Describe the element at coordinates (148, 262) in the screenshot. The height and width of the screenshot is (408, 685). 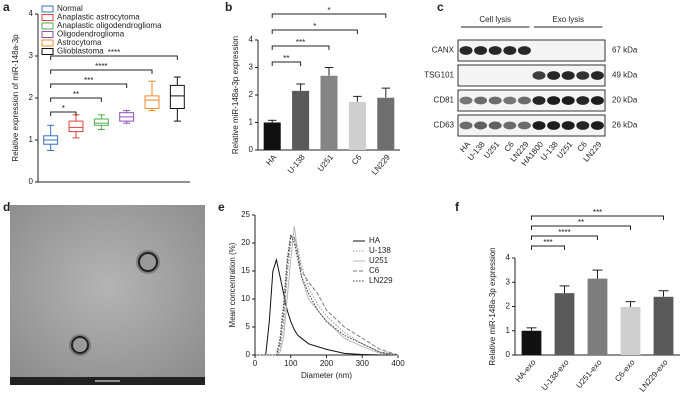
I see `vesicle` at that location.